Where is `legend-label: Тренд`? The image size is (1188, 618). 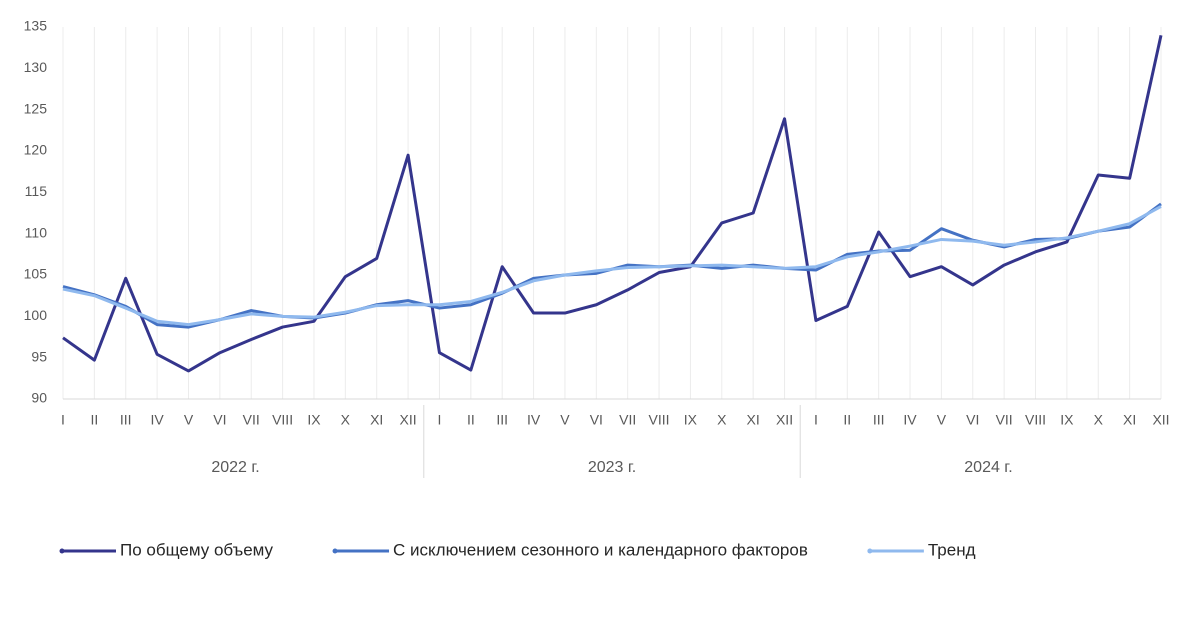
legend-label: Тренд is located at coordinates (952, 549).